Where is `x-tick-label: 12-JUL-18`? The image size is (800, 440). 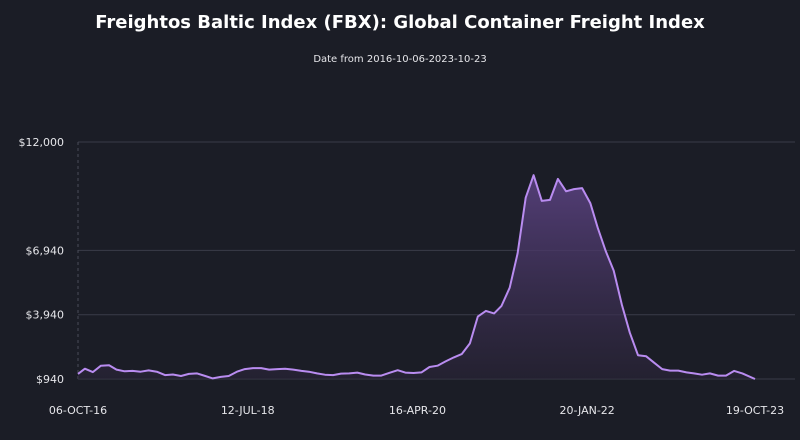 x-tick-label: 12-JUL-18 is located at coordinates (248, 410).